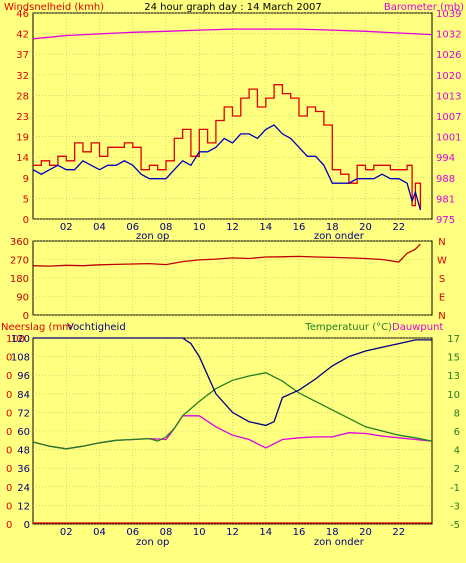  I want to click on temperature-axis-ticks: -5 -3 -1 2 4 6 8 10 13 15 17, so click(453, 432).